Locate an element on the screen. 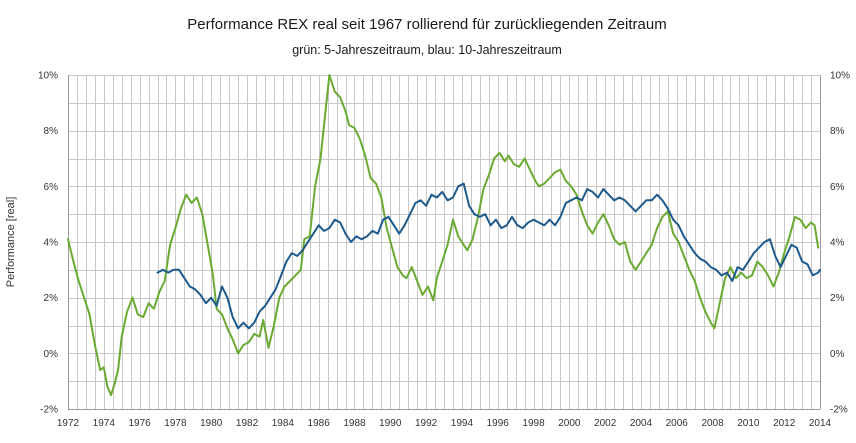 The image size is (856, 443). x-tick-label: 2004 is located at coordinates (641, 423).